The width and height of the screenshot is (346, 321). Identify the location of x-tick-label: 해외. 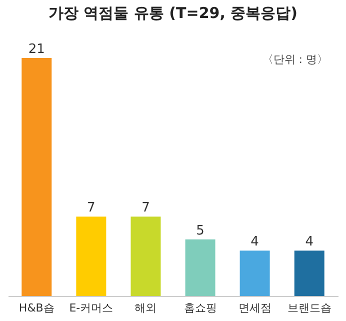
(145, 308).